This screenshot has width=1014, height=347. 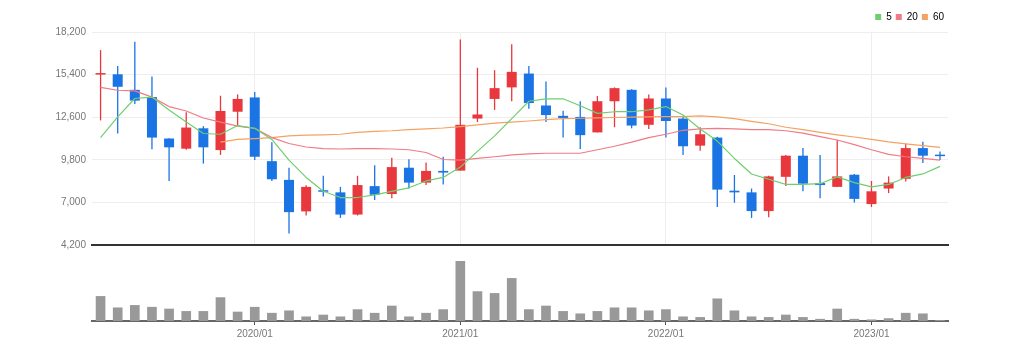 What do you see at coordinates (871, 333) in the screenshot?
I see `x-tick-label: 2023/01` at bounding box center [871, 333].